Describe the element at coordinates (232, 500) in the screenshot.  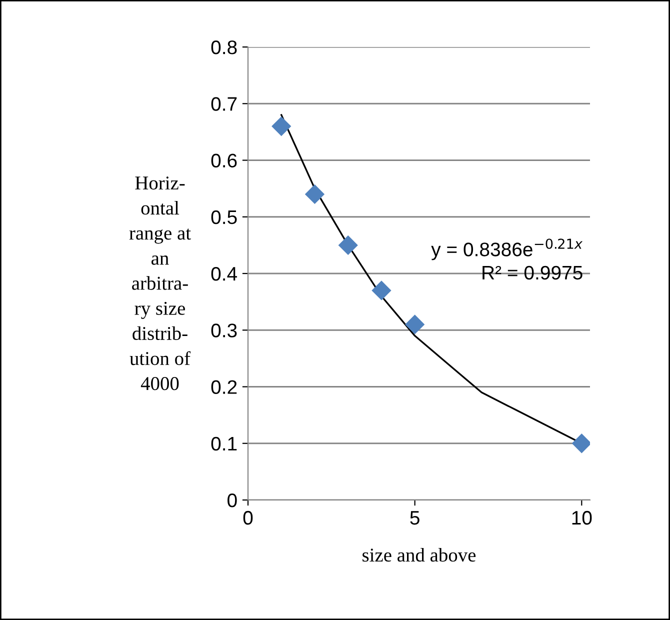
I see `y-tick-label: 0` at that location.